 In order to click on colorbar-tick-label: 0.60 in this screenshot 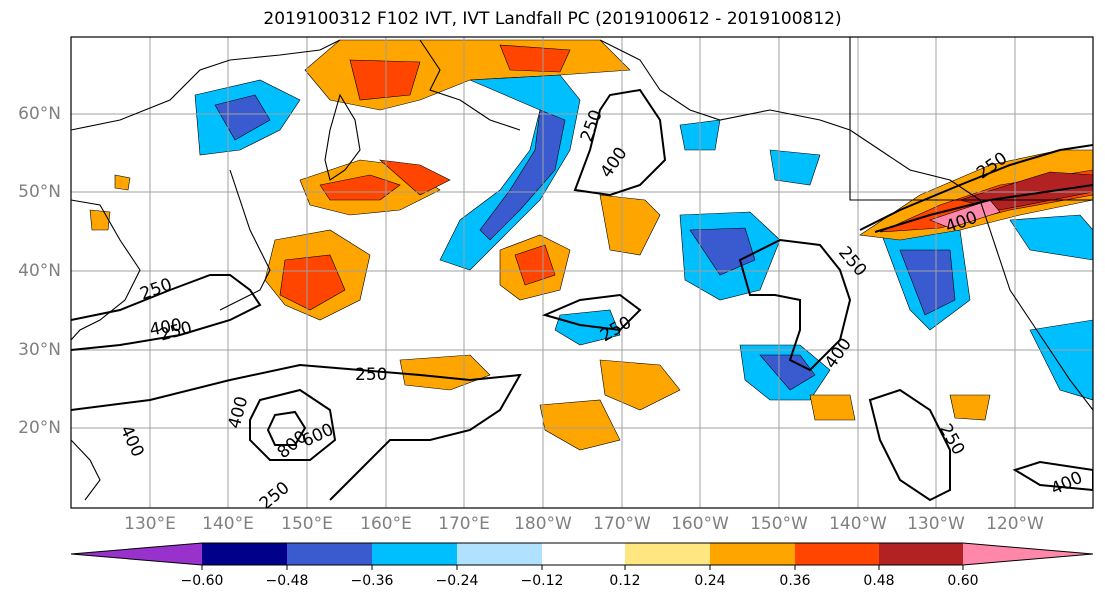, I will do `click(963, 581)`.